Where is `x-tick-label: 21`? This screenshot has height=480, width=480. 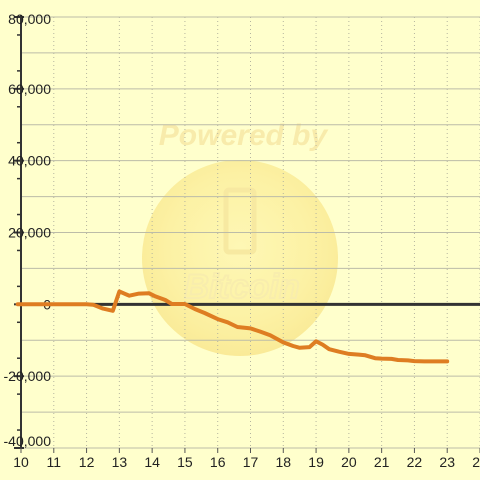
x-tick-label: 21 is located at coordinates (382, 462).